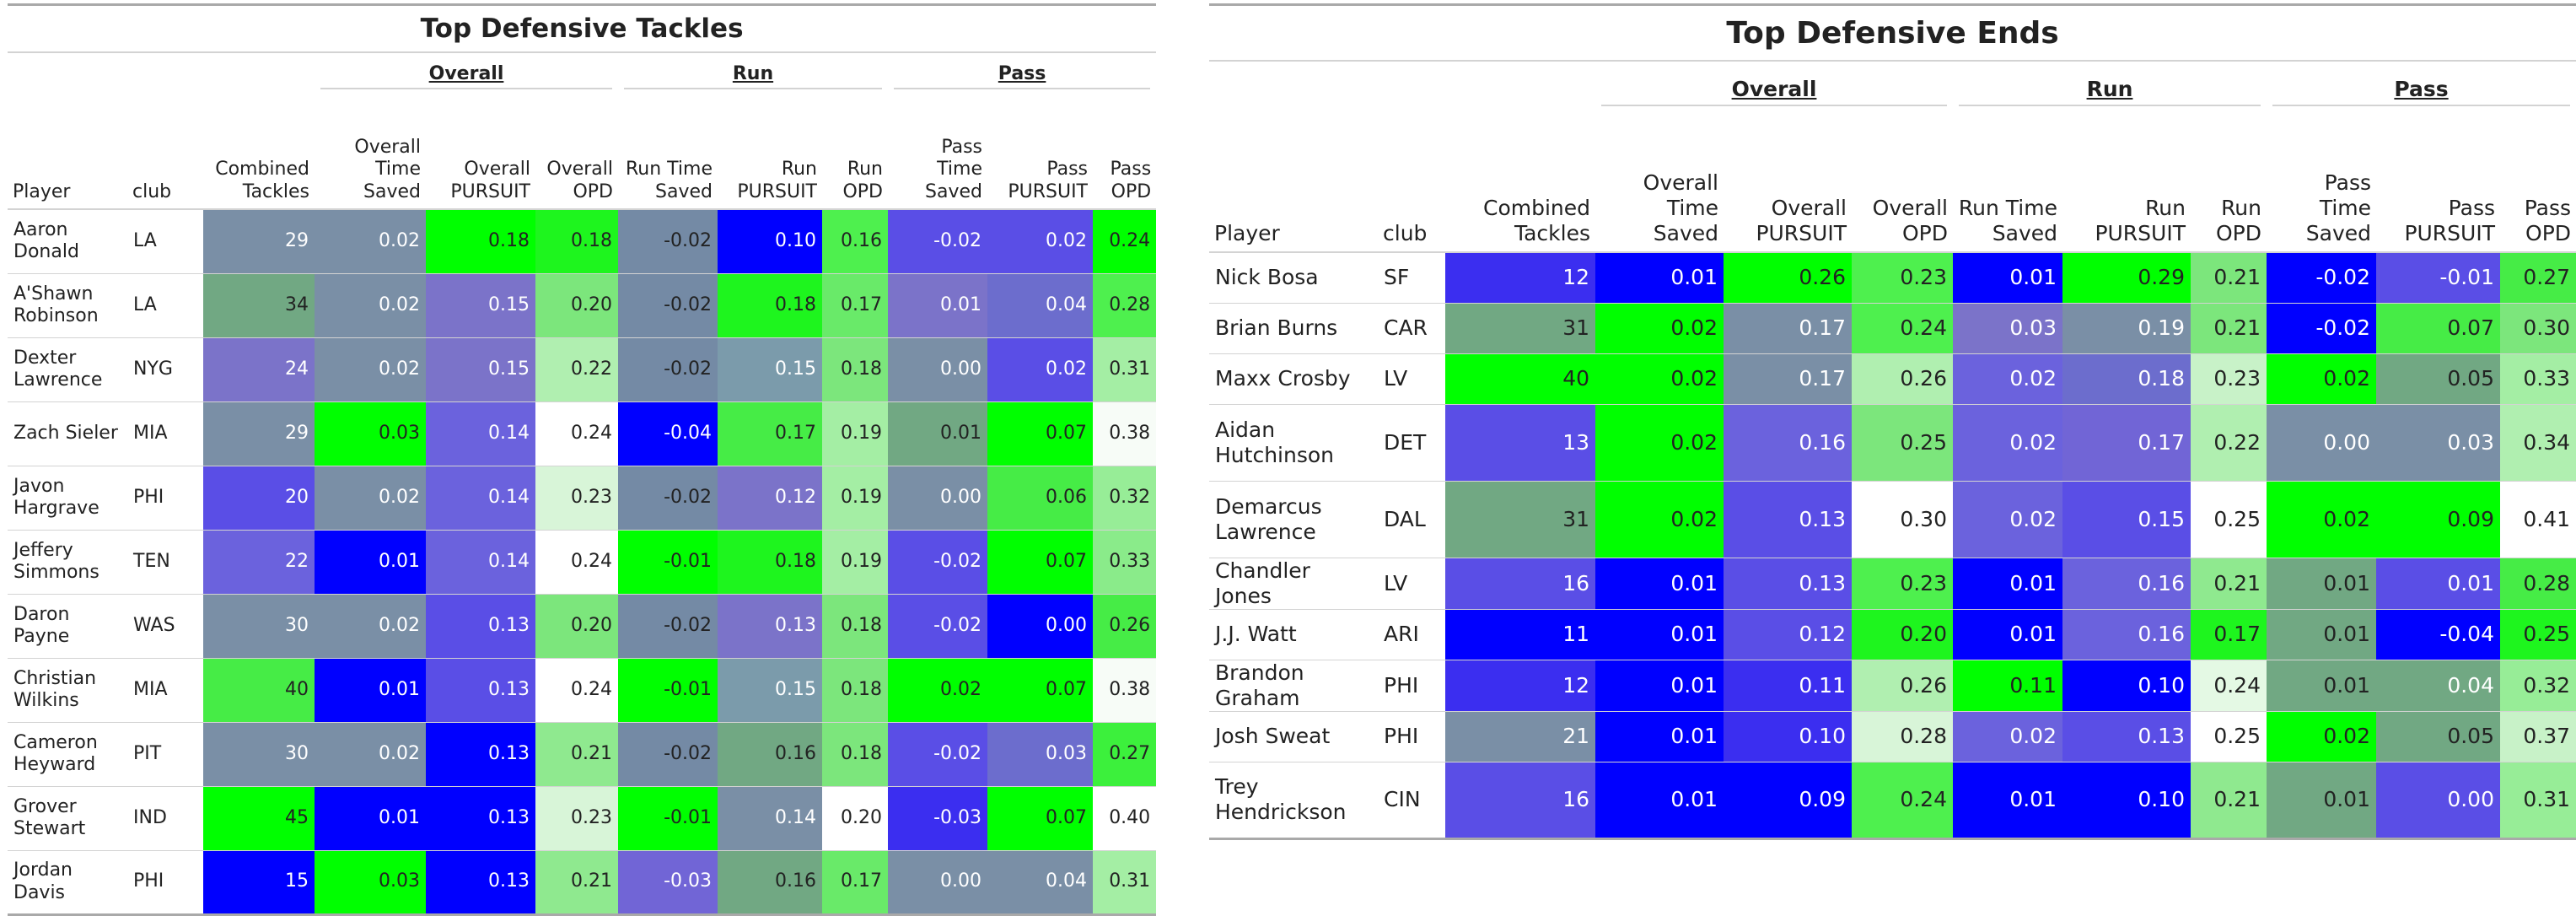 Image resolution: width=2576 pixels, height=916 pixels. Describe the element at coordinates (668, 498) in the screenshot. I see `stat-cell: -0.02` at that location.